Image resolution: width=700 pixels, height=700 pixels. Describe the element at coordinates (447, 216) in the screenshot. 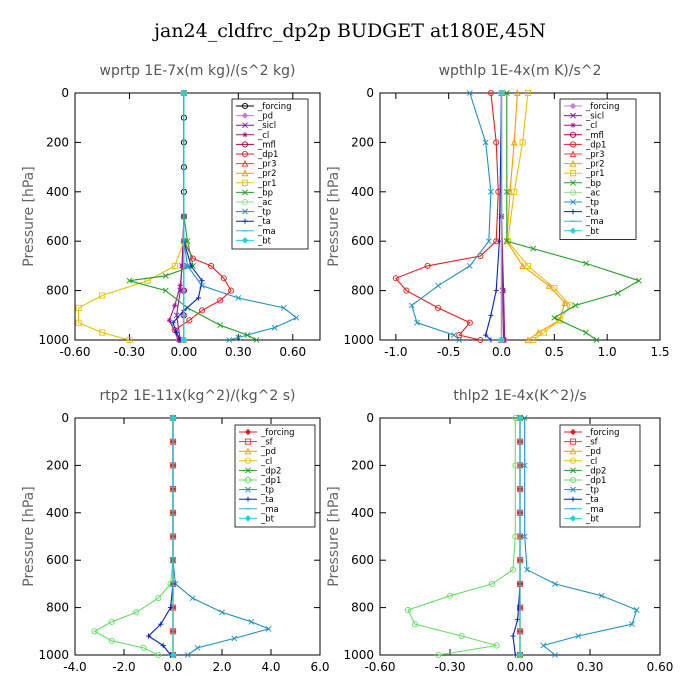

I see `series-dp1` at that location.